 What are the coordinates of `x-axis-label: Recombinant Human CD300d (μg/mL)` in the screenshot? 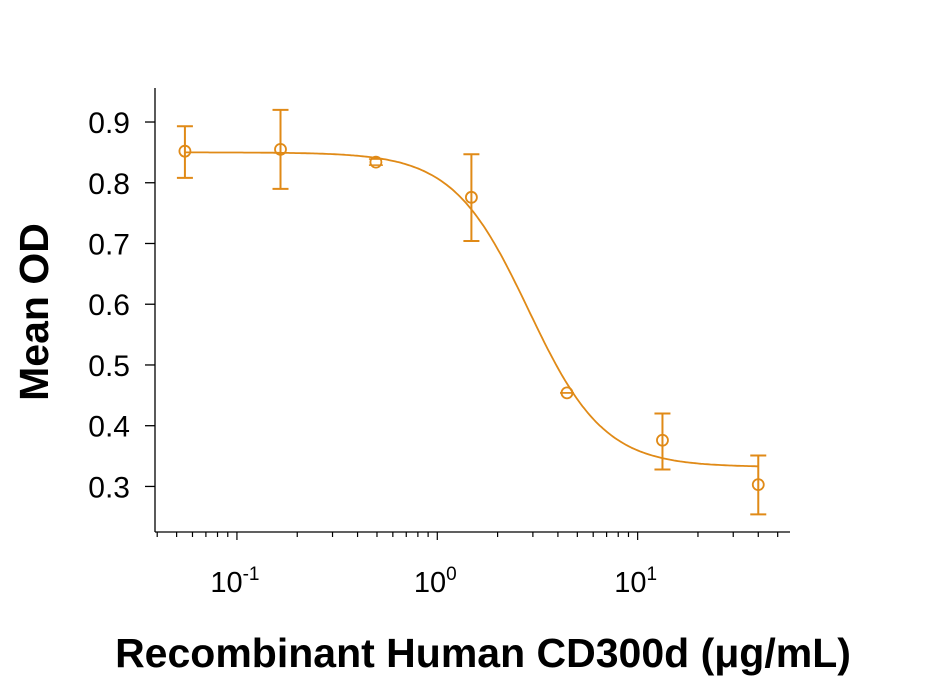 It's located at (483, 653).